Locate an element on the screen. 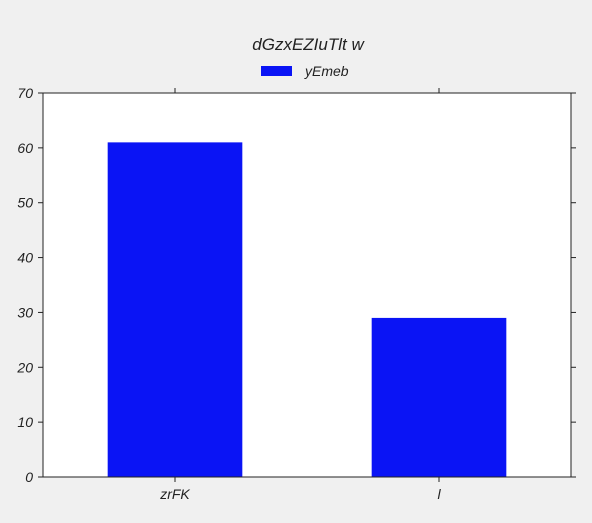 The width and height of the screenshot is (592, 523). y-tick-label-20: 20 is located at coordinates (24, 367).